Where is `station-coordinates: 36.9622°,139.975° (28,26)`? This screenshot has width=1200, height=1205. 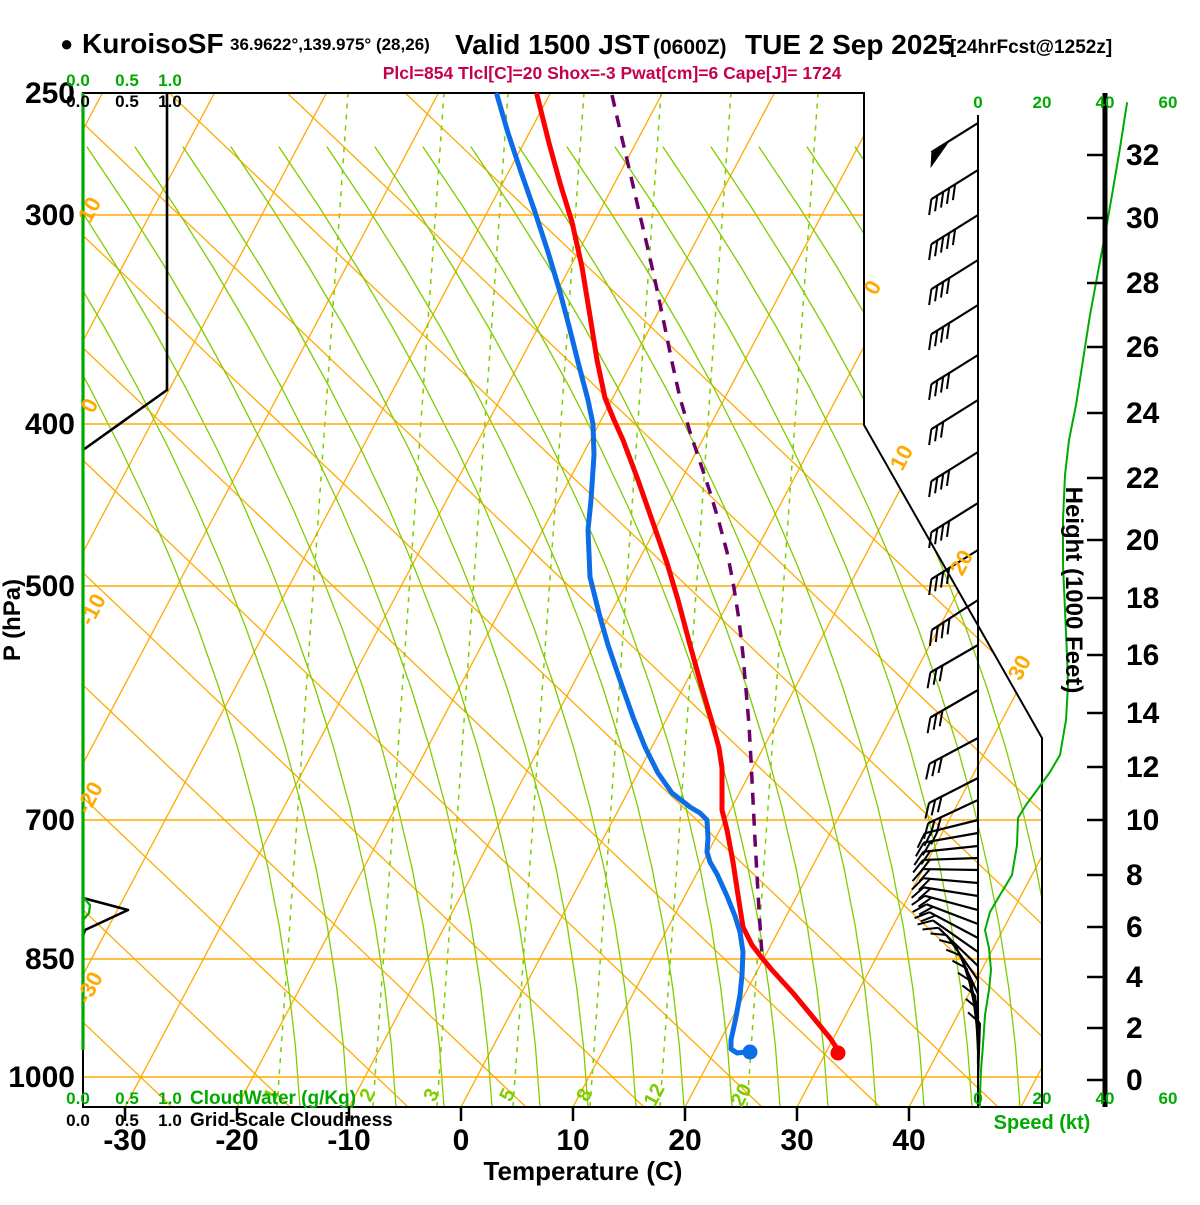 station-coordinates: 36.9622°,139.975° (28,26) is located at coordinates (330, 44).